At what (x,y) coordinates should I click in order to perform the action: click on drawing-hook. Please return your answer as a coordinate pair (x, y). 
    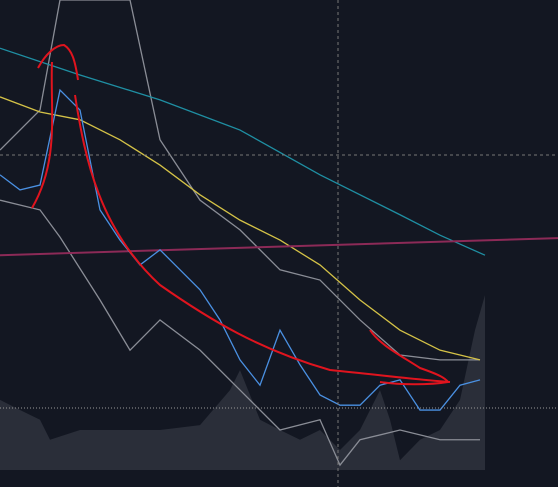
    Looking at the image, I should click on (409, 357).